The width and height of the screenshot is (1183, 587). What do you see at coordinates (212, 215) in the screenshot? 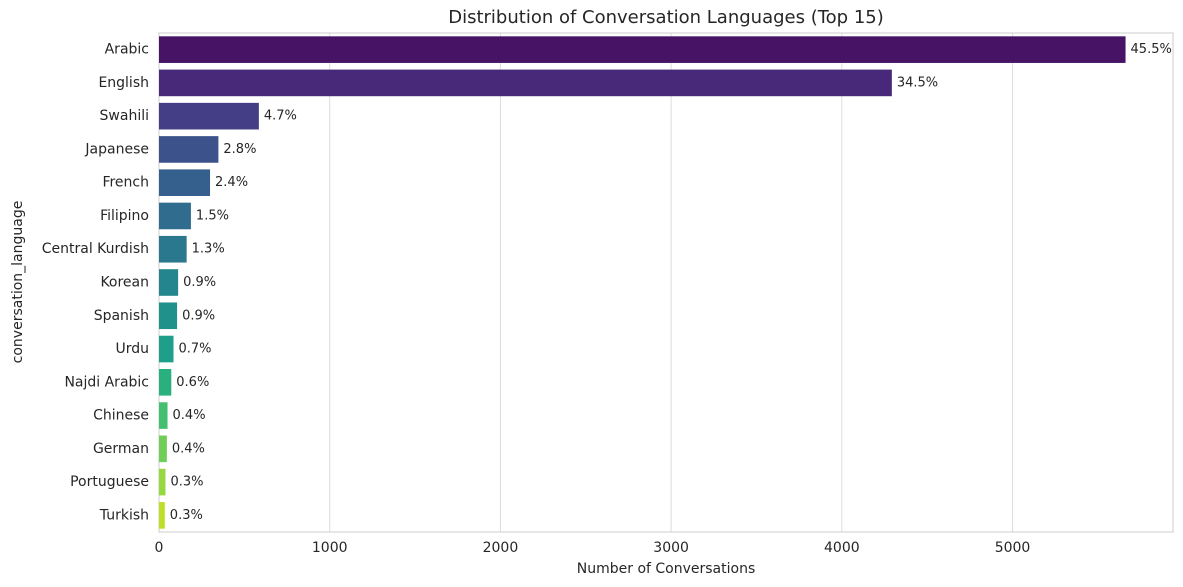
I see `data-label: 1.5%` at bounding box center [212, 215].